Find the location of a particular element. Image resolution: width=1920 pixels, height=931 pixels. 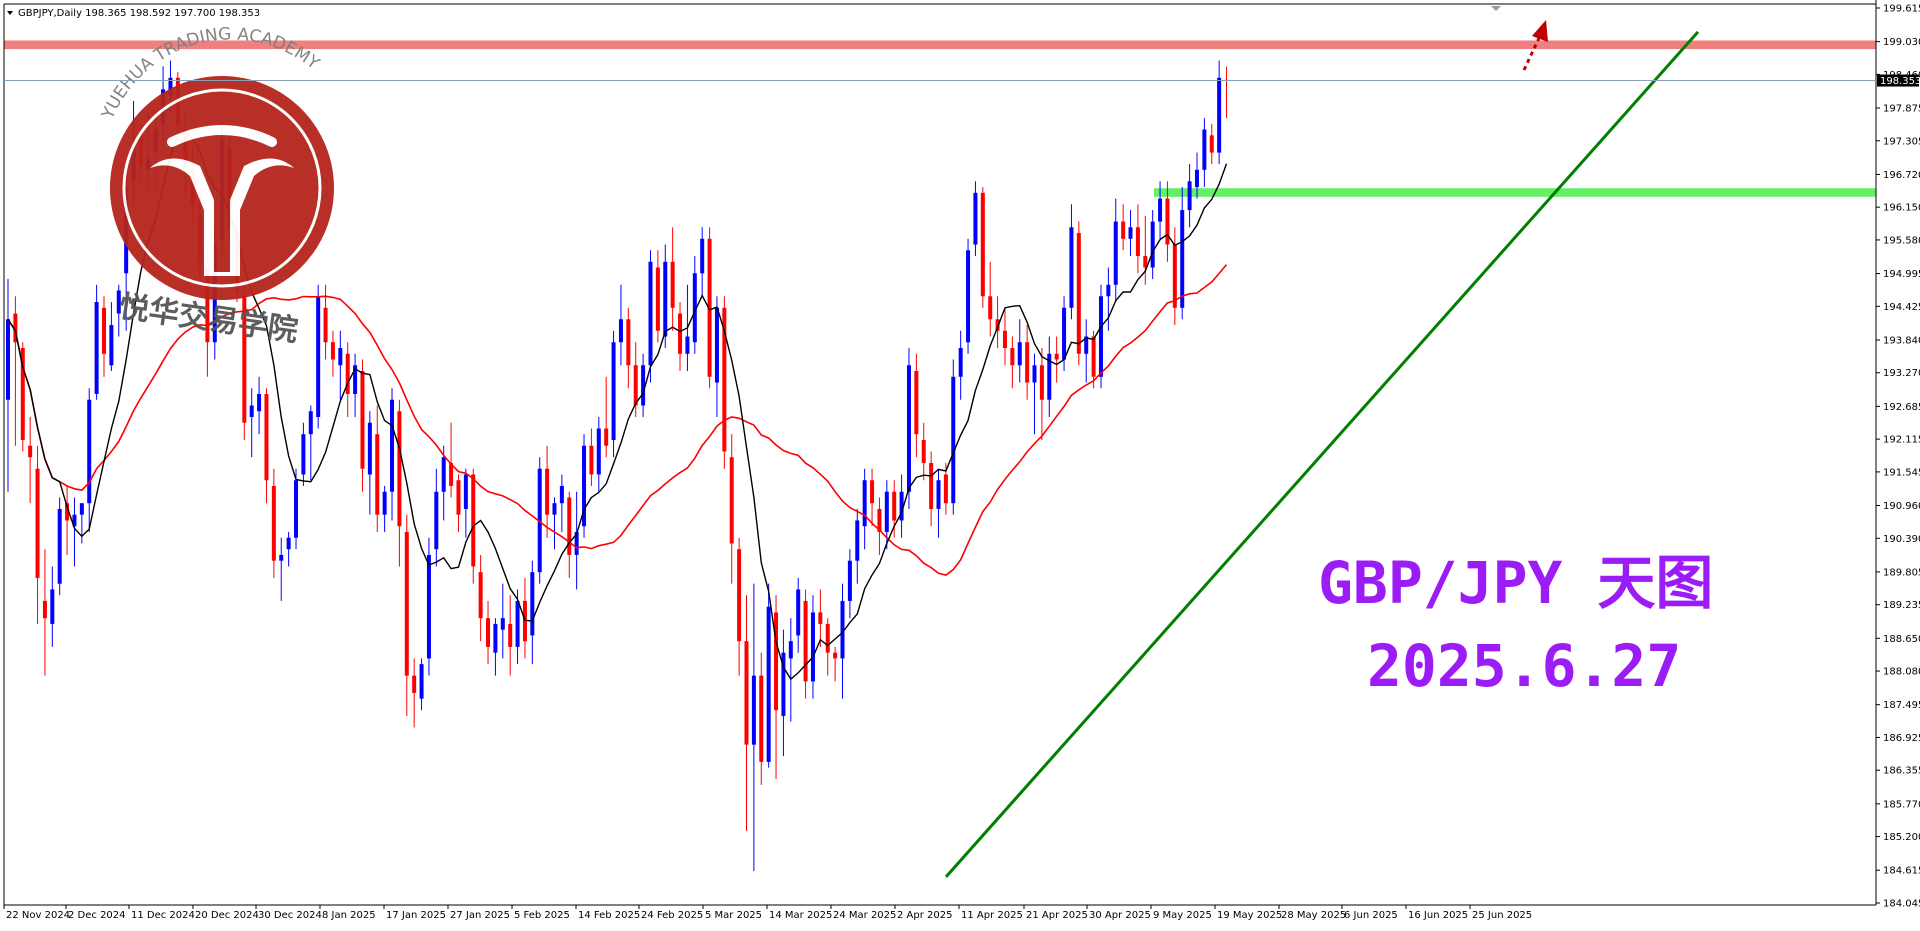

shift-marker-icon is located at coordinates (1496, 8).